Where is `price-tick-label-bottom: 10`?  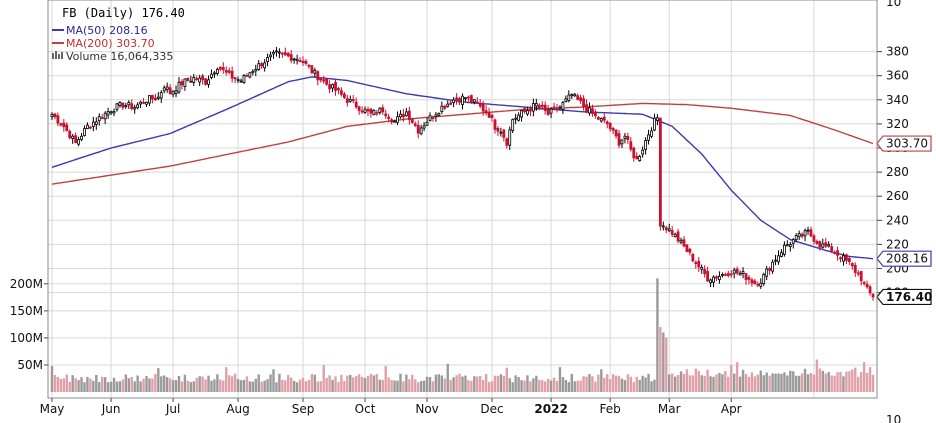 price-tick-label-bottom: 10 is located at coordinates (893, 418).